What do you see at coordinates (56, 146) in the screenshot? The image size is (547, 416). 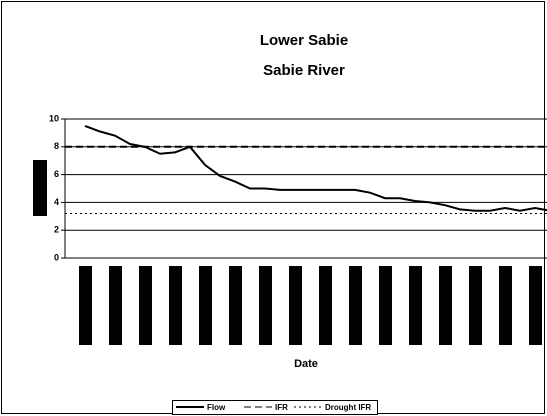 I see `y-tick-label: 8` at bounding box center [56, 146].